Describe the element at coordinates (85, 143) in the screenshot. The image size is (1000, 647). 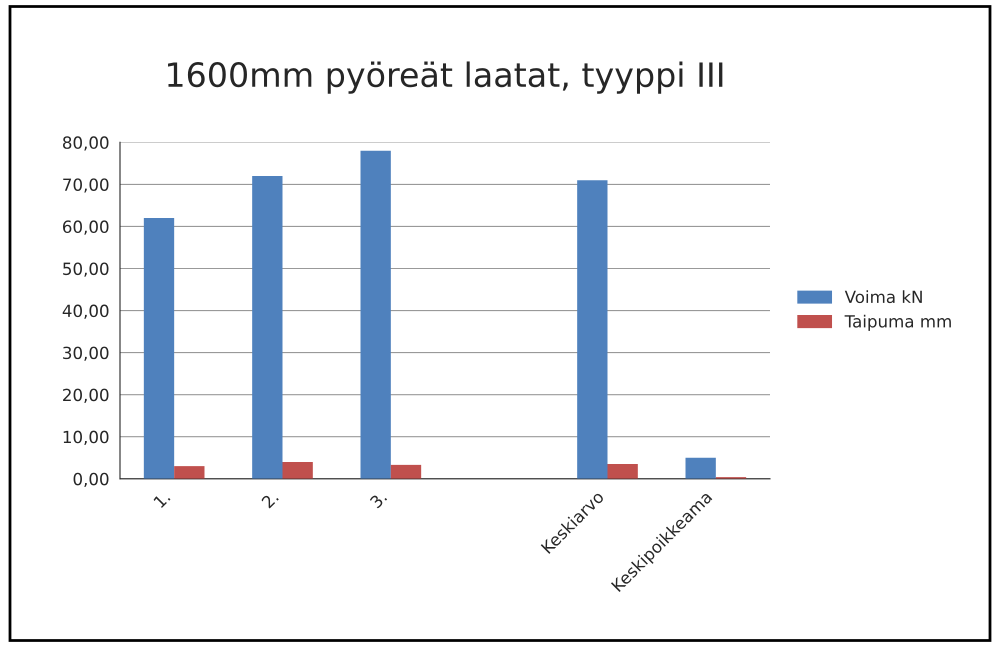
I see `y-tick-label: 80,00` at that location.